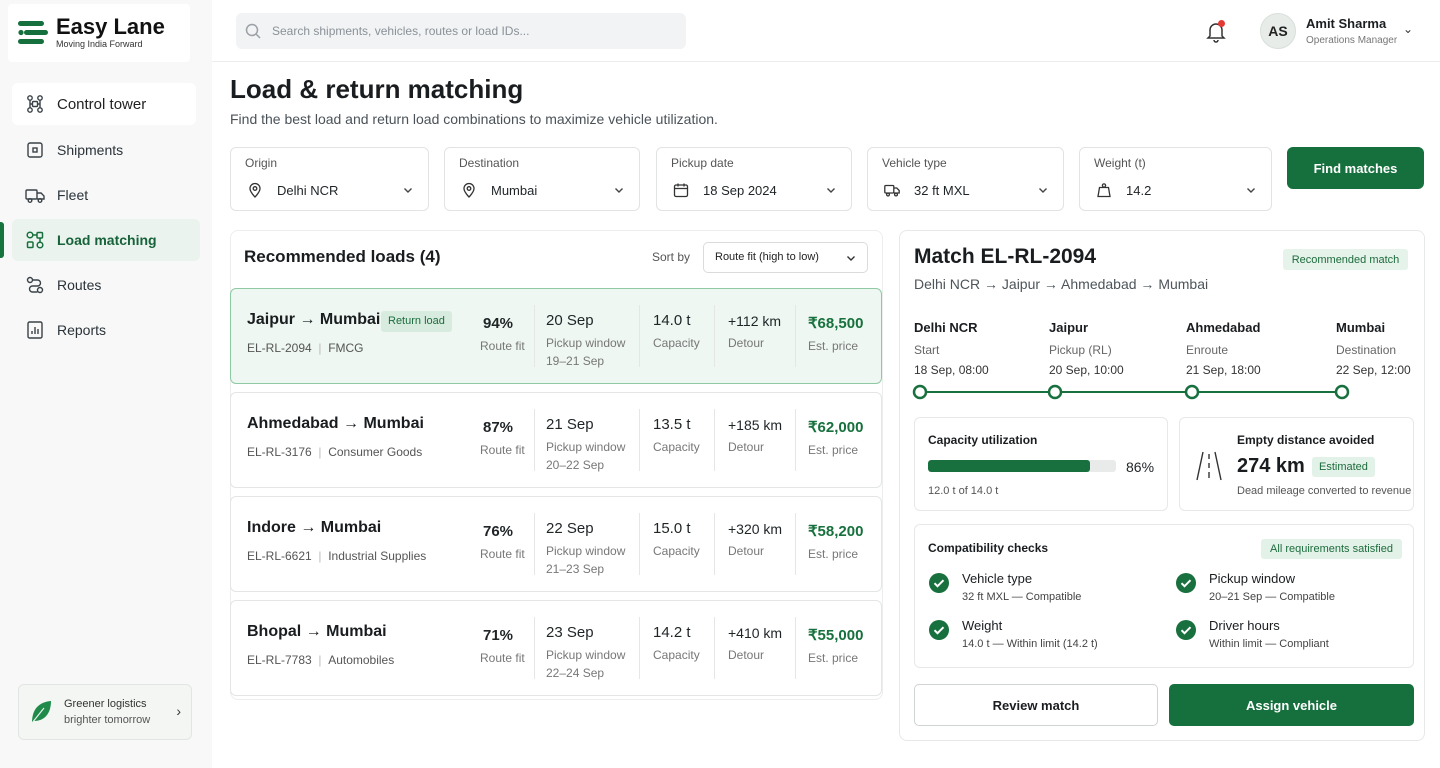 The width and height of the screenshot is (1440, 768). Describe the element at coordinates (1055, 392) in the screenshot. I see `timeline-node` at that location.